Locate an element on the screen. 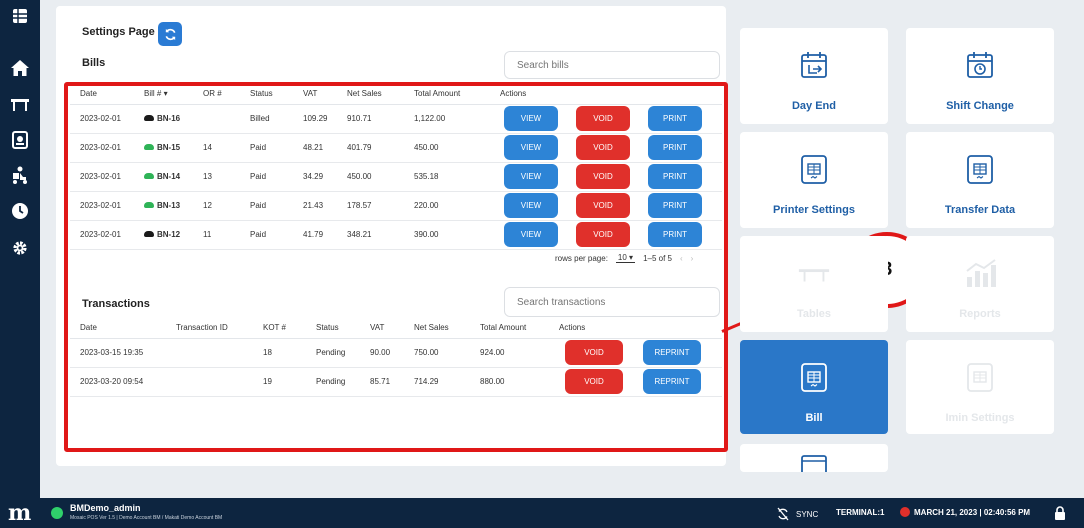  tile-imin-settings: Imin Settings is located at coordinates (980, 387).